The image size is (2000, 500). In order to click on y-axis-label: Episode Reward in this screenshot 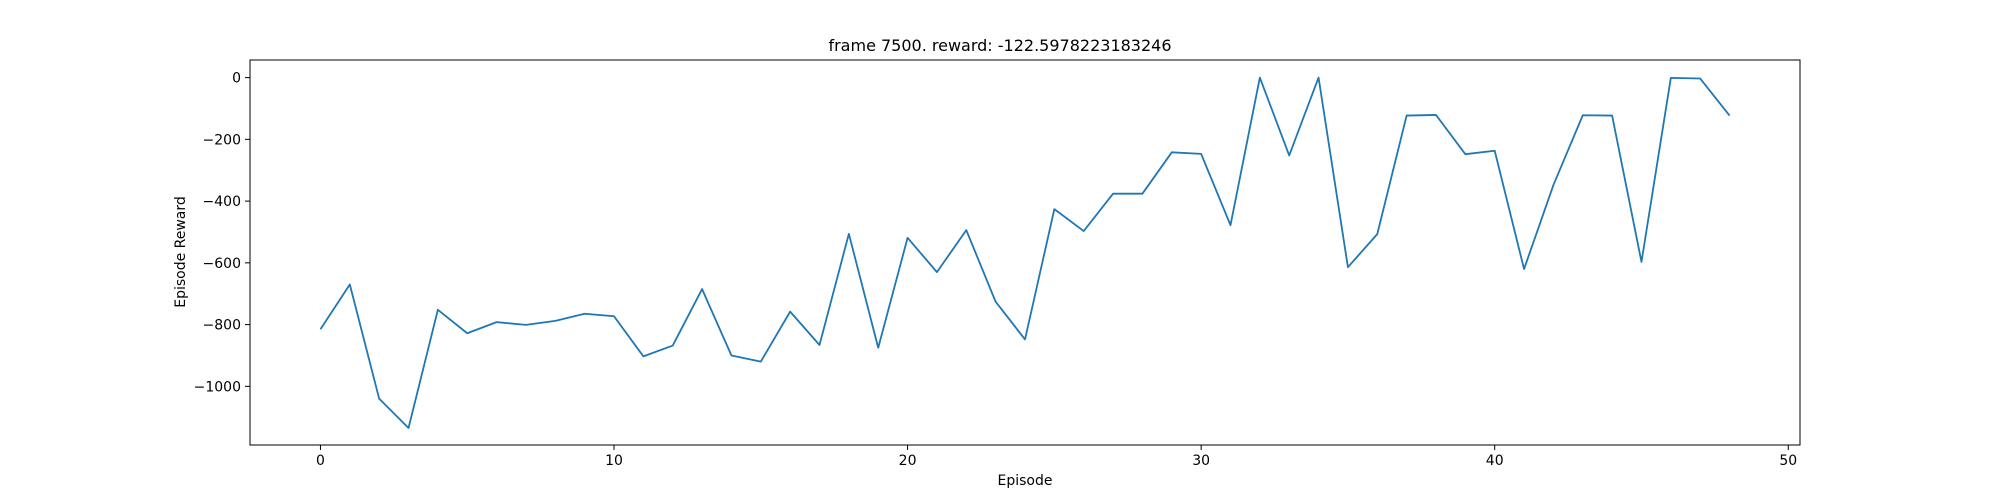, I will do `click(181, 252)`.